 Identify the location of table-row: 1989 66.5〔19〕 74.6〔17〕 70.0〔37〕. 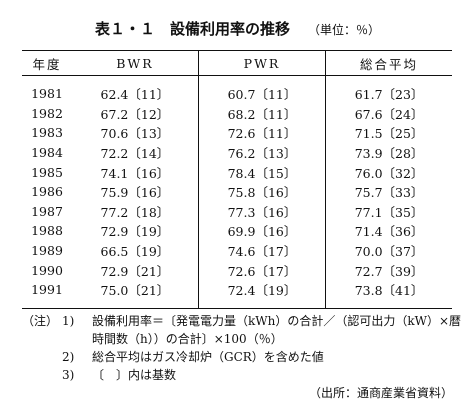
(237, 250).